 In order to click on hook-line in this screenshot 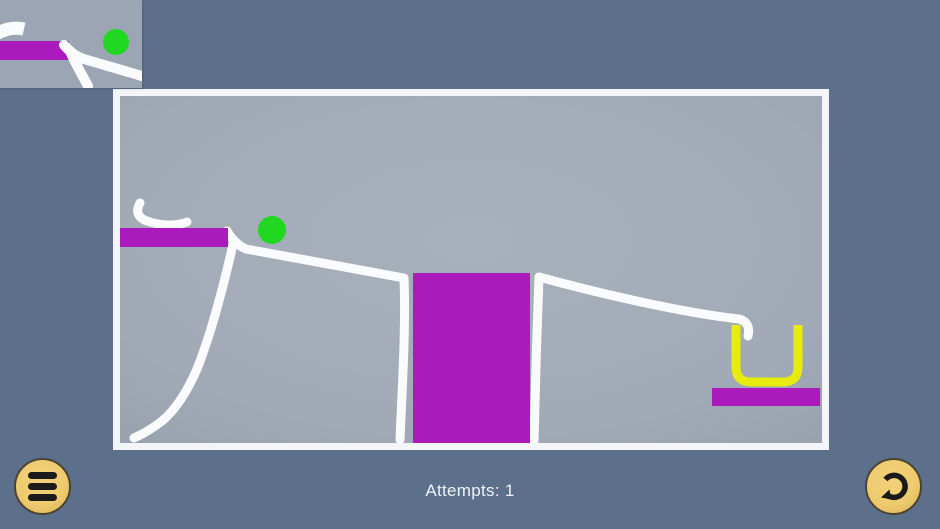, I will do `click(162, 214)`.